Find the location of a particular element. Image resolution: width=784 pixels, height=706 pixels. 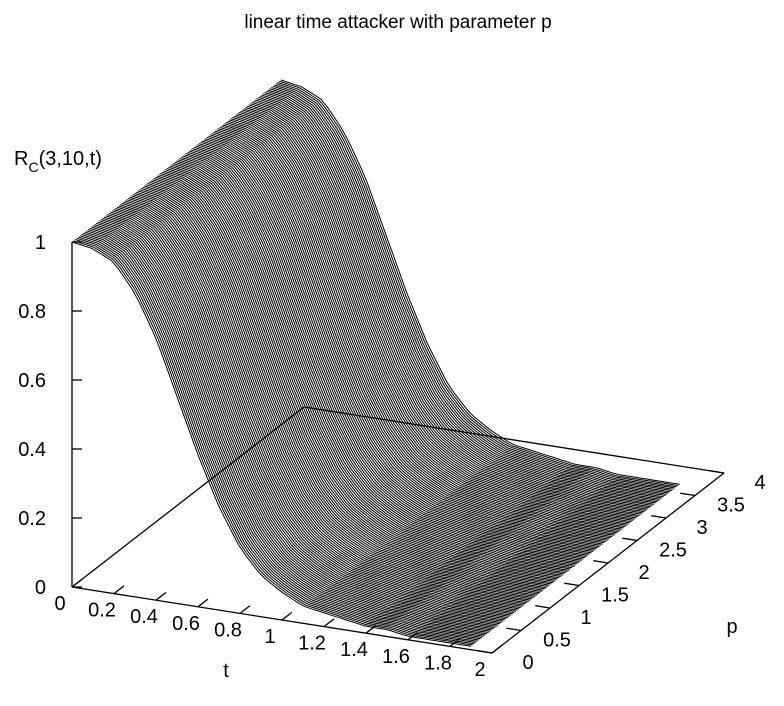

y-tick-label: 4 is located at coordinates (759, 483).